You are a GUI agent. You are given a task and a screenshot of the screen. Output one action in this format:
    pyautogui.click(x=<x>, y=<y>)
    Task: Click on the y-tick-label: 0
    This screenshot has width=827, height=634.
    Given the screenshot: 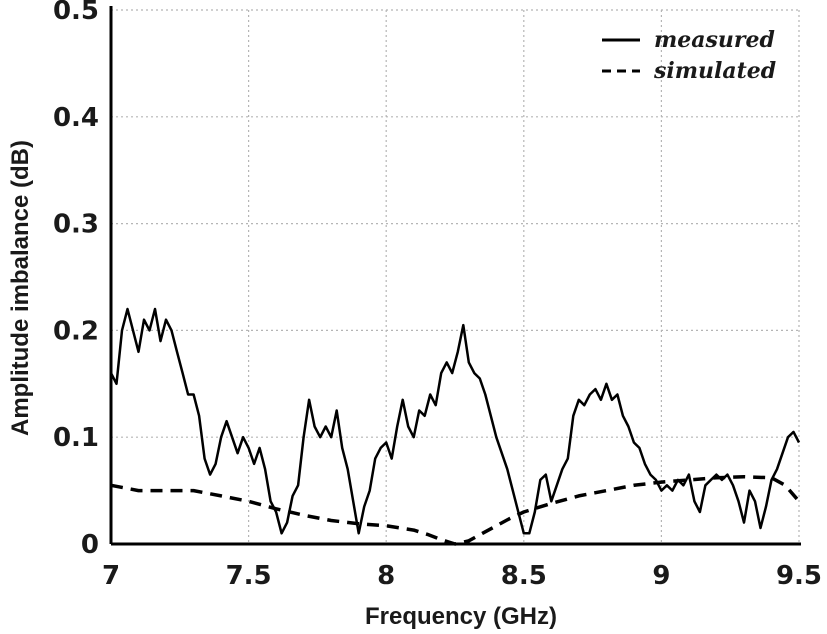 What is the action you would take?
    pyautogui.click(x=90, y=545)
    